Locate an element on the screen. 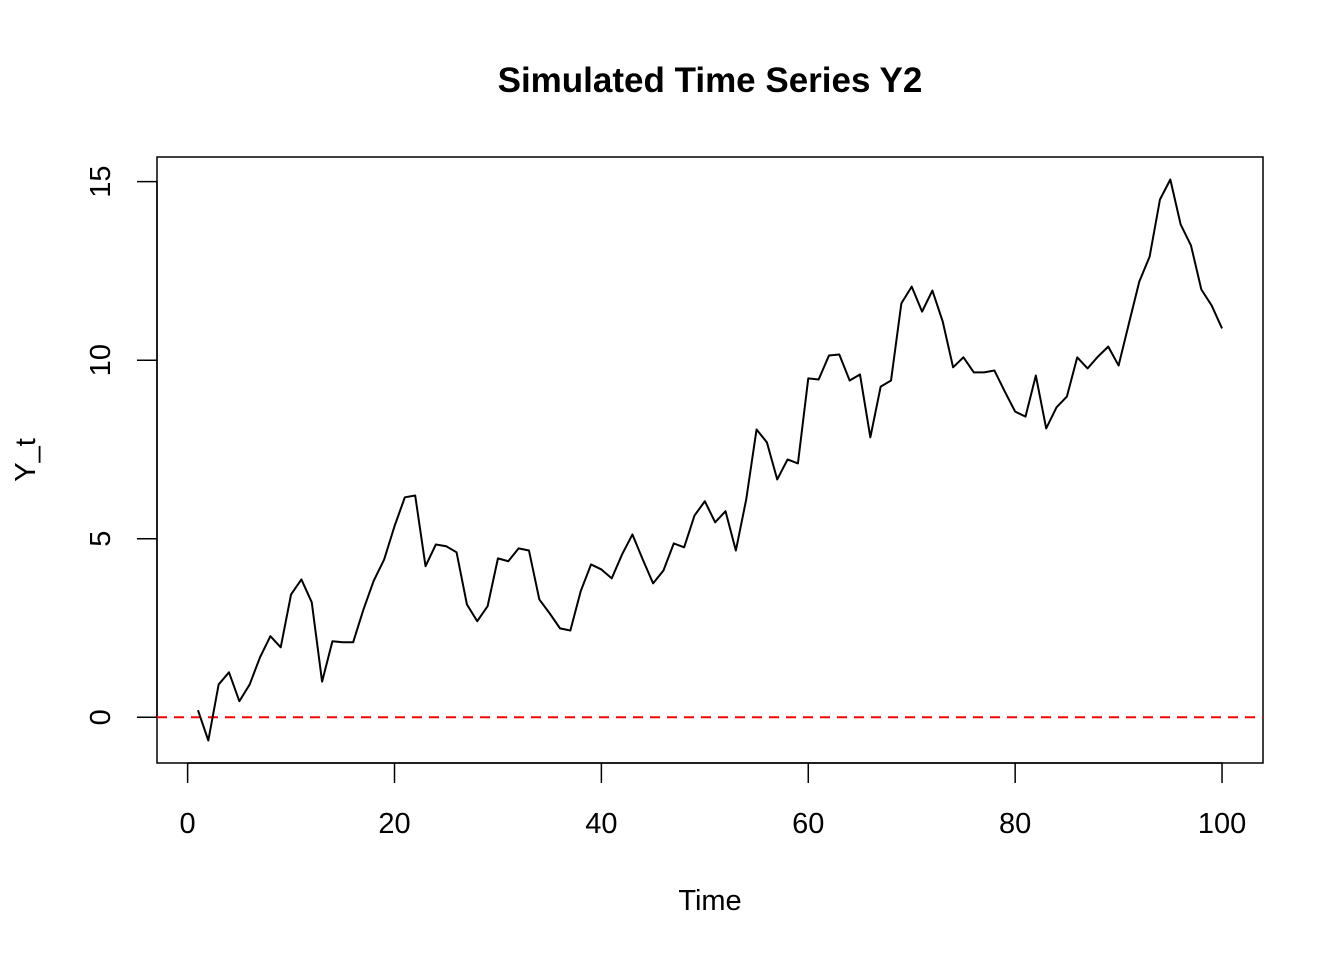 The image size is (1344, 965). chart-title: Simulated Time Series Y2 is located at coordinates (710, 80).